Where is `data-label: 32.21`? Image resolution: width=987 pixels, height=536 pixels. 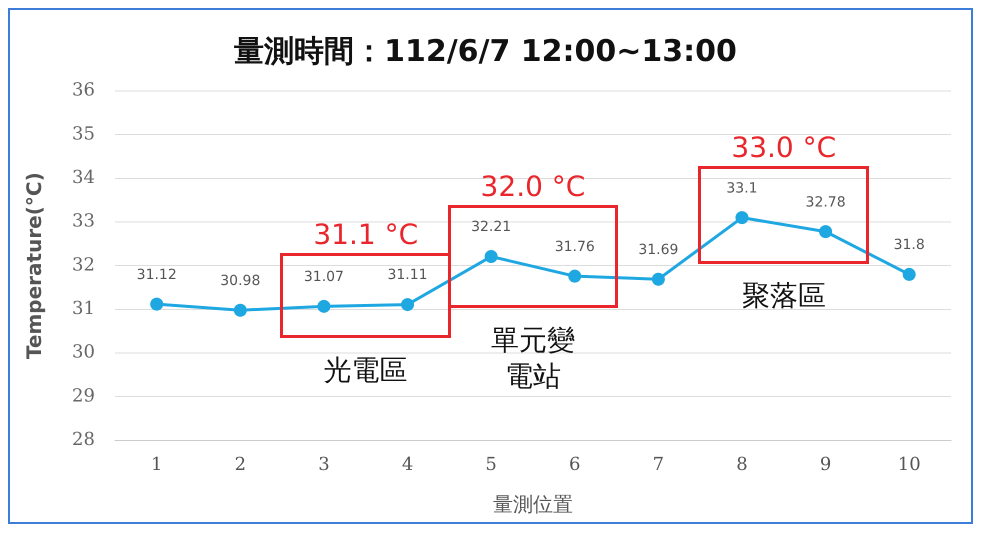 data-label: 32.21 is located at coordinates (491, 227).